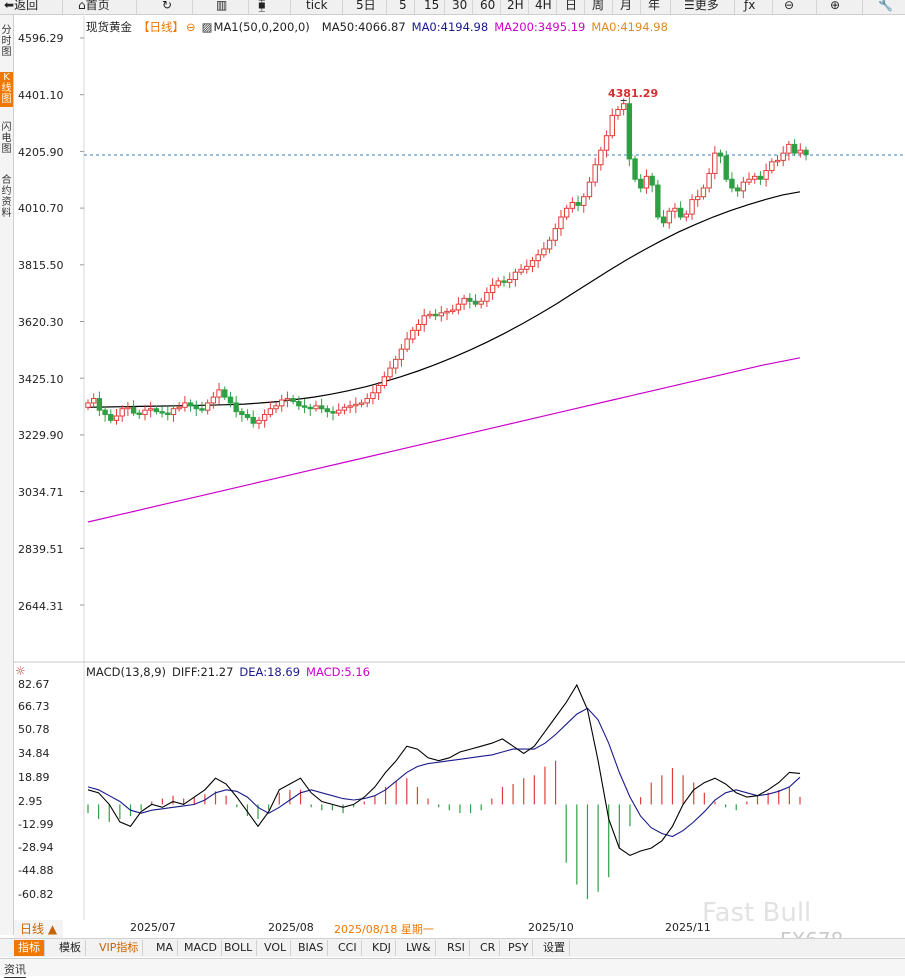 The height and width of the screenshot is (978, 905). I want to click on macd-axis-label: 18.89, so click(34, 777).